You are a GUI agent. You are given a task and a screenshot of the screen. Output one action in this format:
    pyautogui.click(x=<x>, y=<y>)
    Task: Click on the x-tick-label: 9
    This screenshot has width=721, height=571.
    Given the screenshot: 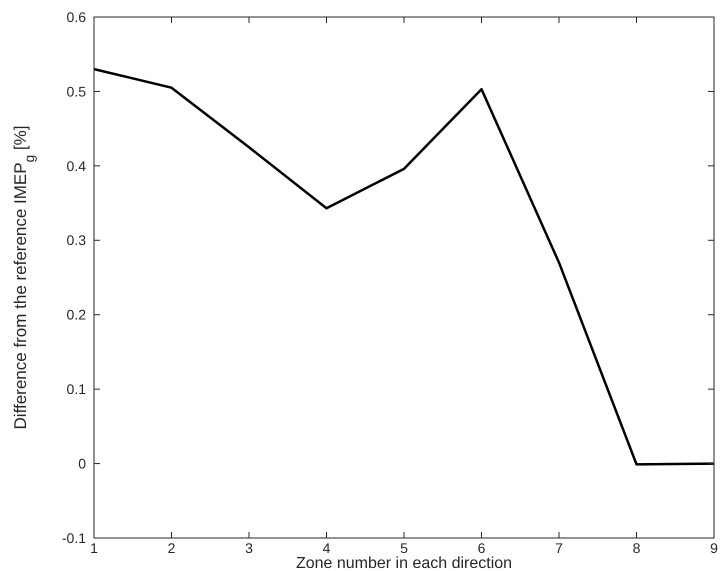 What is the action you would take?
    pyautogui.click(x=714, y=548)
    